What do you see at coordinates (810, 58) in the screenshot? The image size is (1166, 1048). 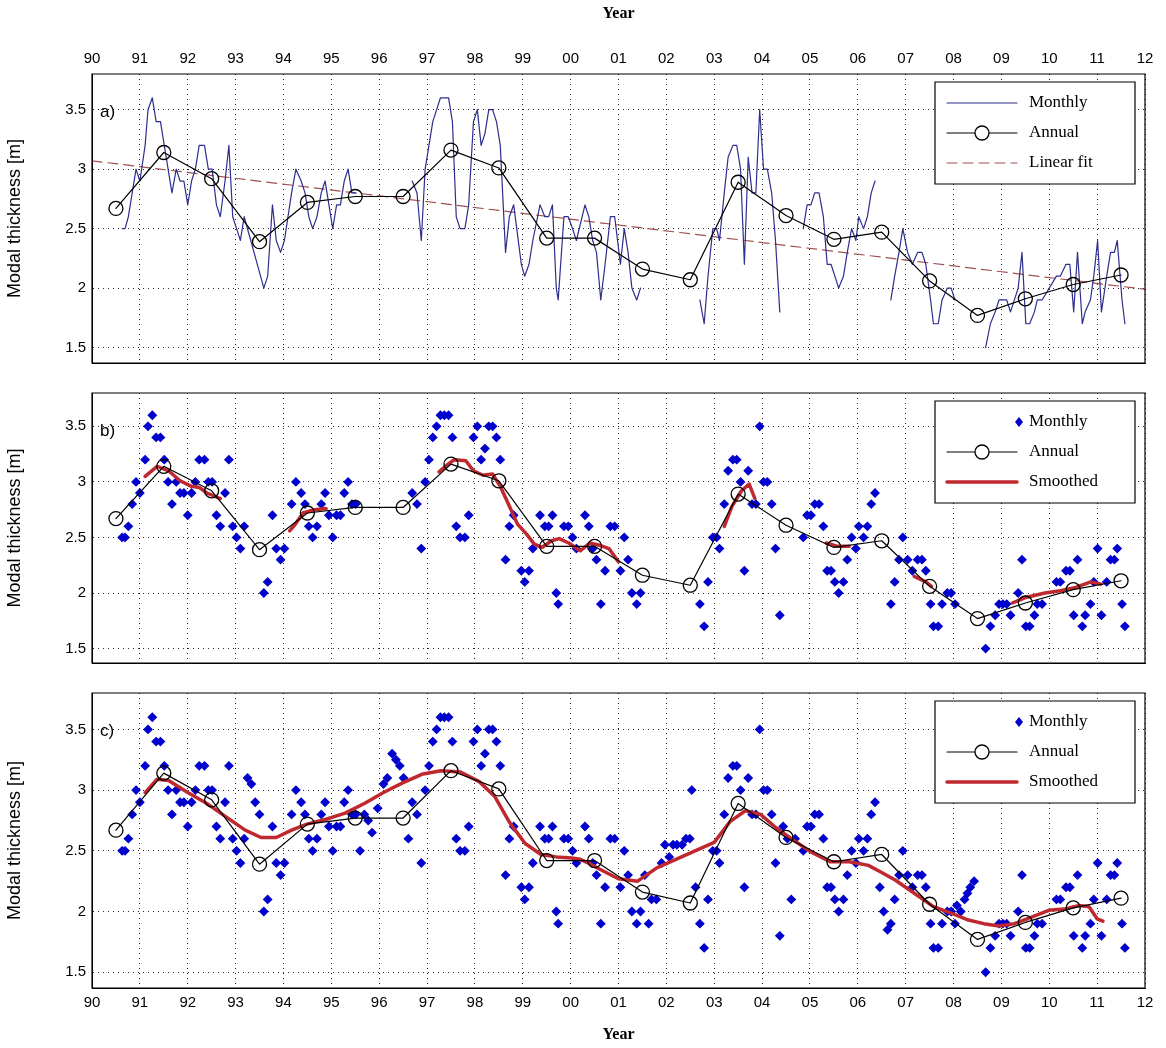 I see `x2-tick-label: 05` at bounding box center [810, 58].